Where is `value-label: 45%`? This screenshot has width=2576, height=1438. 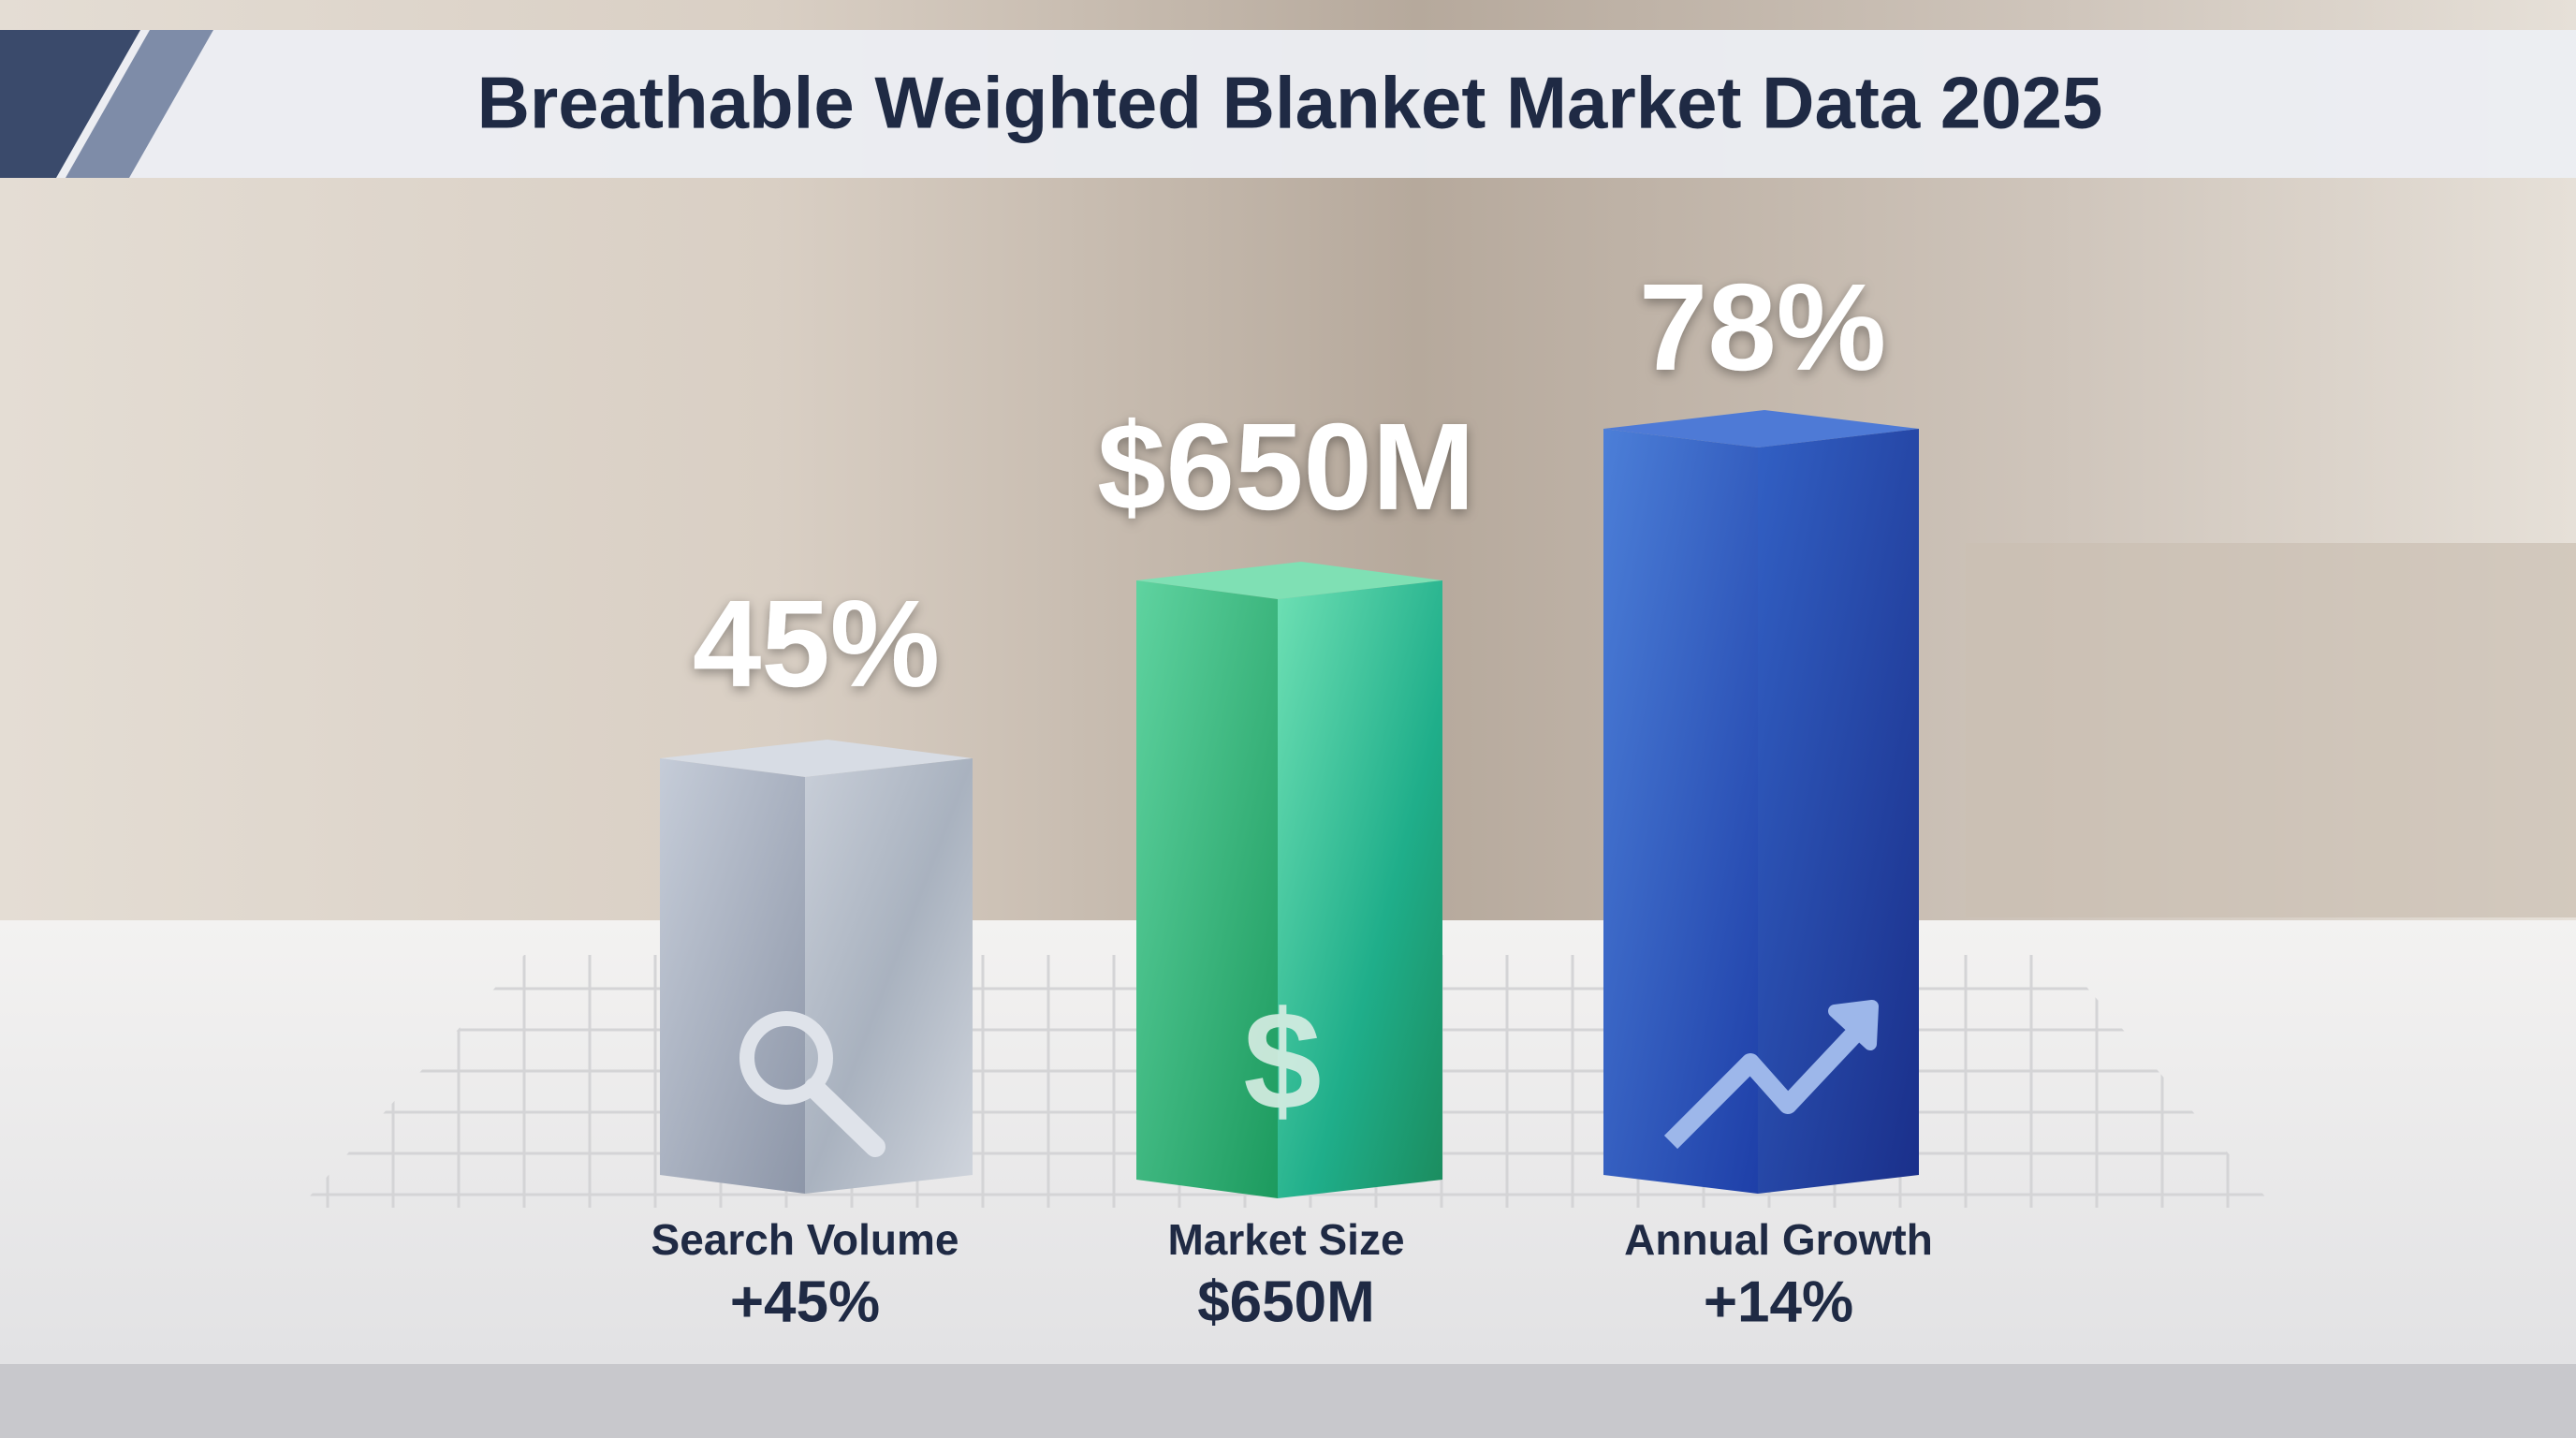
value-label: 45% is located at coordinates (816, 643).